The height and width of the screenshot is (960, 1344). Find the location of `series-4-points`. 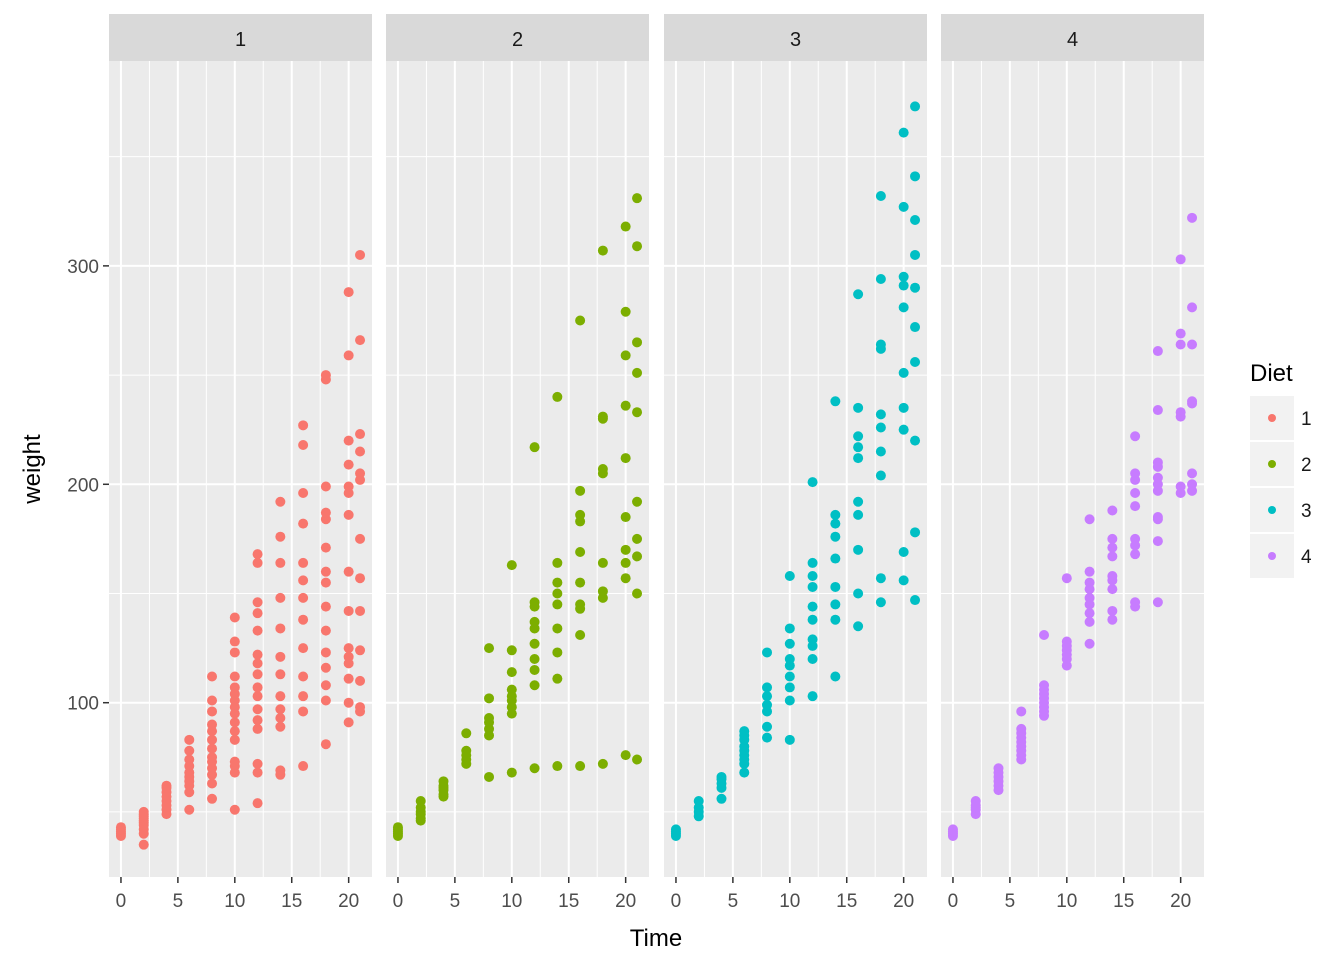

series-4-points is located at coordinates (1072, 526).